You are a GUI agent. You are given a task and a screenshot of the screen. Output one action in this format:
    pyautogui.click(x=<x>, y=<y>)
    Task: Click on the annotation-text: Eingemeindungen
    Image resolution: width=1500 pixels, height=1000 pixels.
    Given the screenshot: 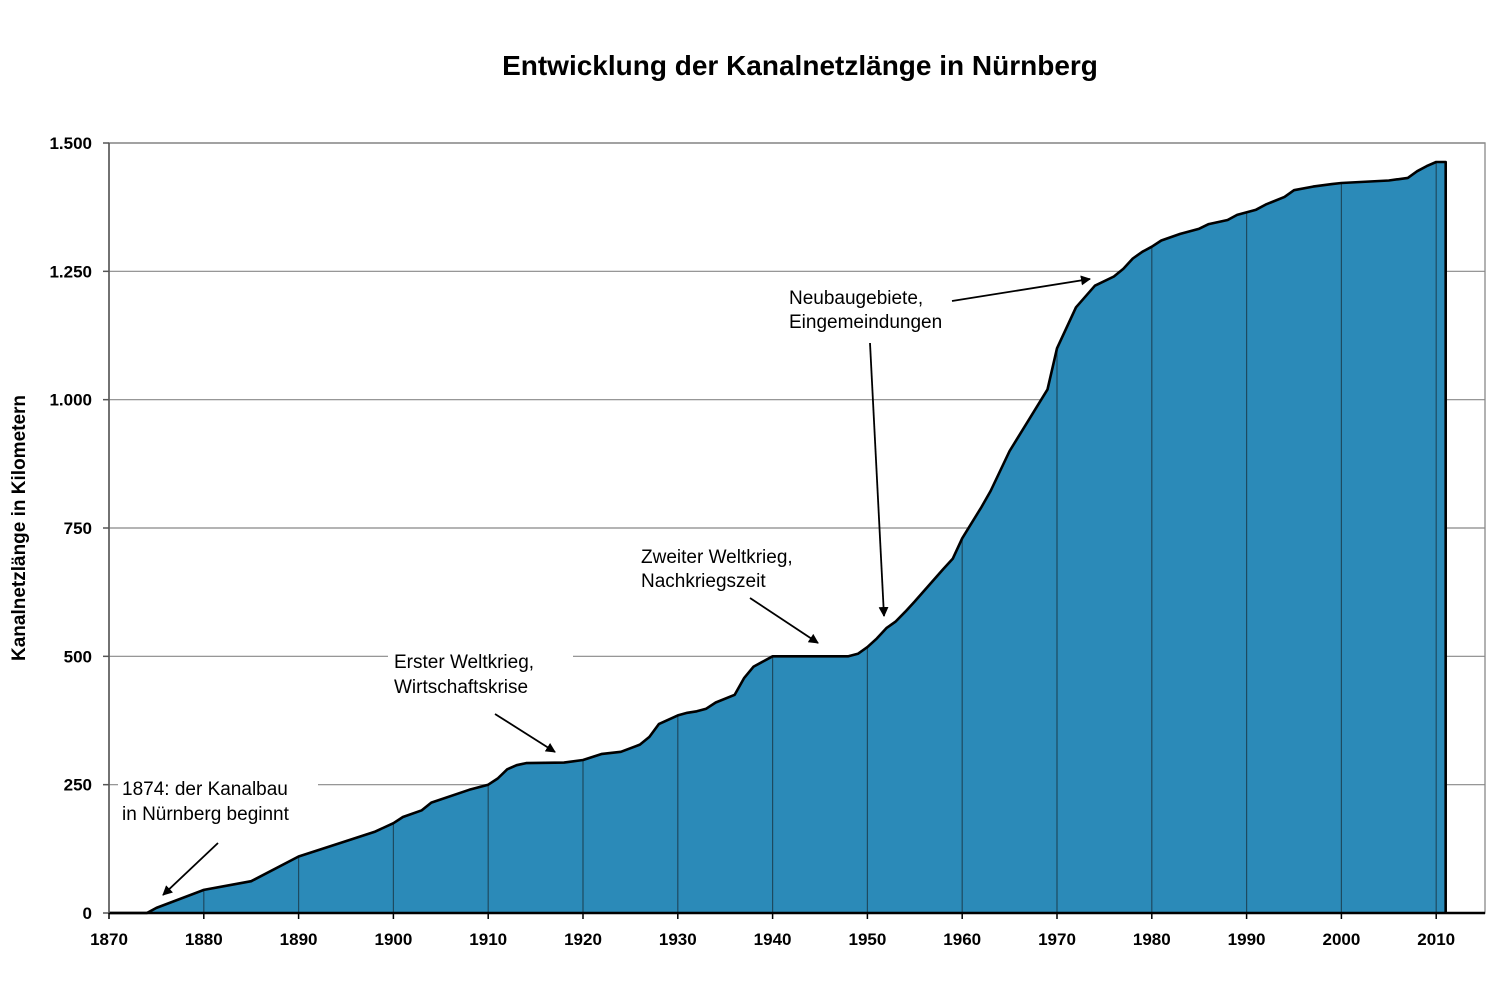 What is the action you would take?
    pyautogui.click(x=865, y=322)
    